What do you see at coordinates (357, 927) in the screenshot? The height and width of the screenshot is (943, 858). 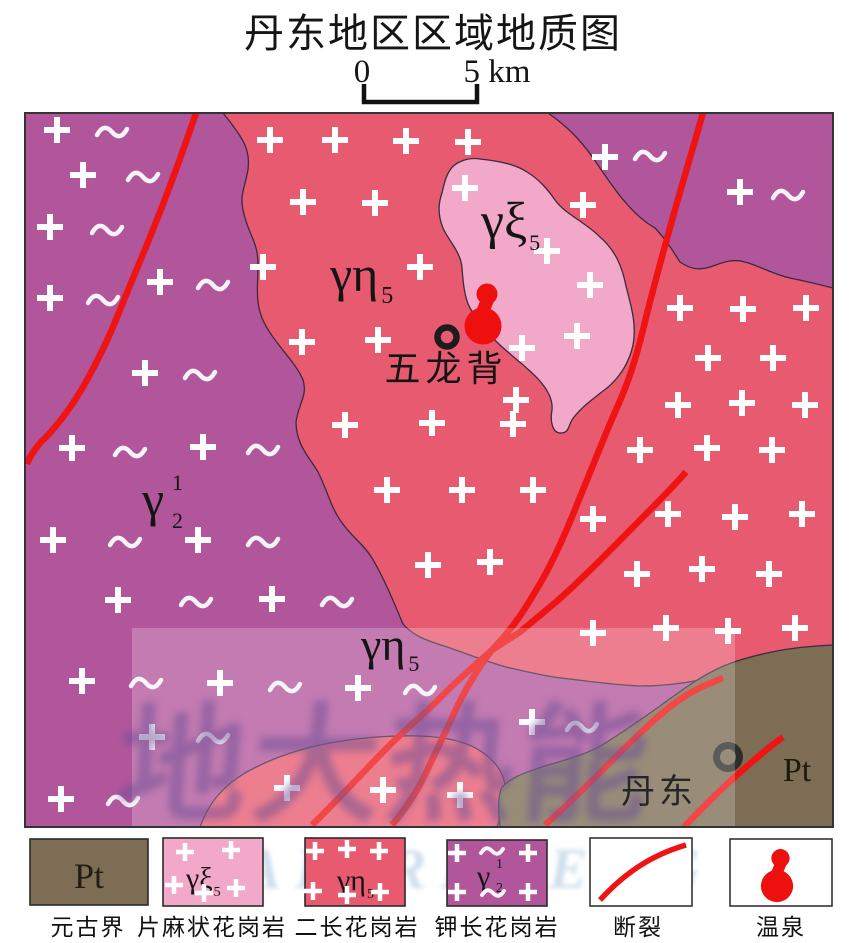 I see `legend-caption-monzogranite: 二长花岗岩` at bounding box center [357, 927].